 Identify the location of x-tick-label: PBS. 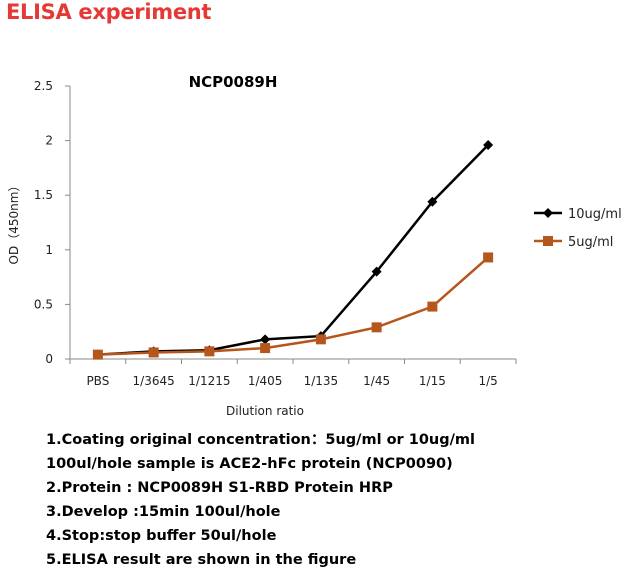
(97, 381).